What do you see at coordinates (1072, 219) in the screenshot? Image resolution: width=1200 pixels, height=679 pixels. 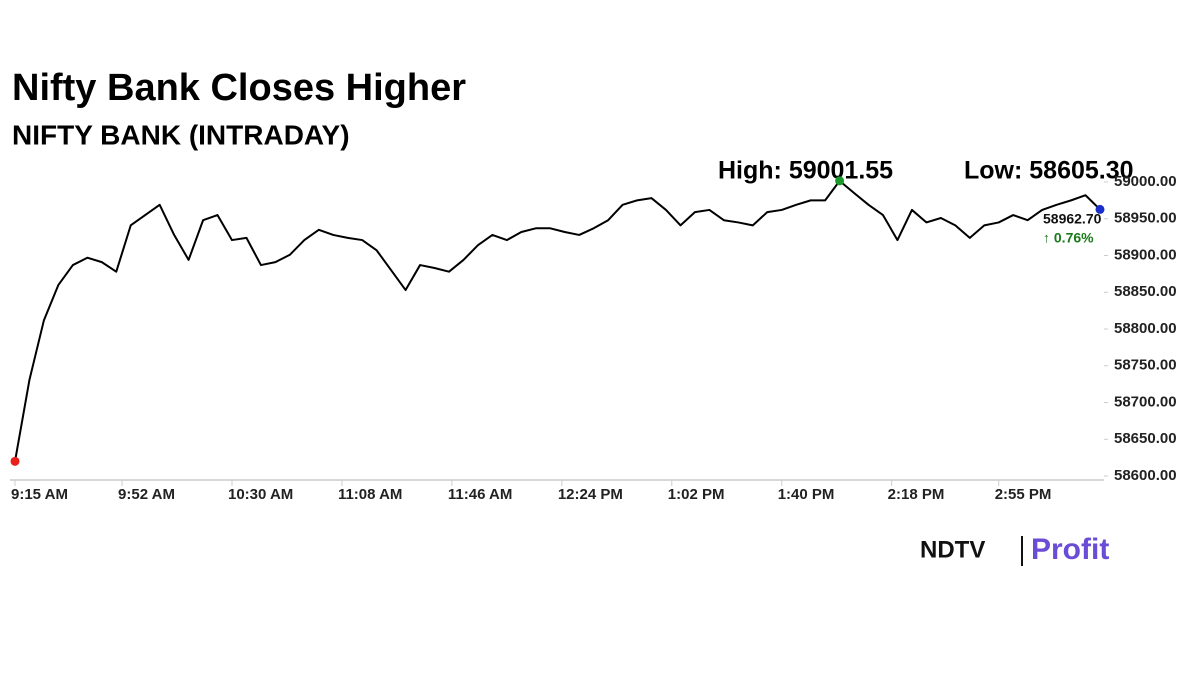 I see `last-value-label: 58962.70` at bounding box center [1072, 219].